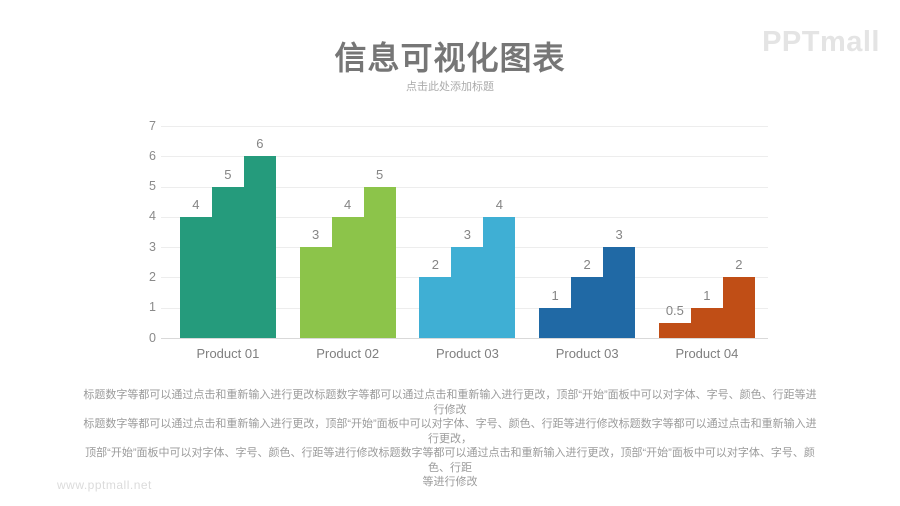 Image resolution: width=900 pixels, height=506 pixels. Describe the element at coordinates (152, 125) in the screenshot. I see `y-tick-label: 7` at that location.